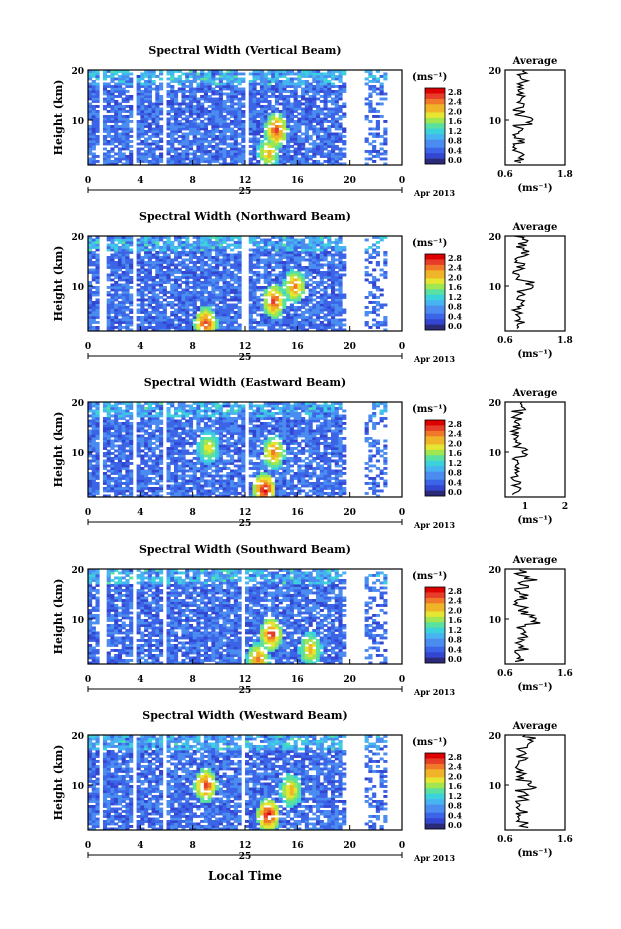 The width and height of the screenshot is (621, 929). I want to click on colorbar-segment, so click(435, 90).